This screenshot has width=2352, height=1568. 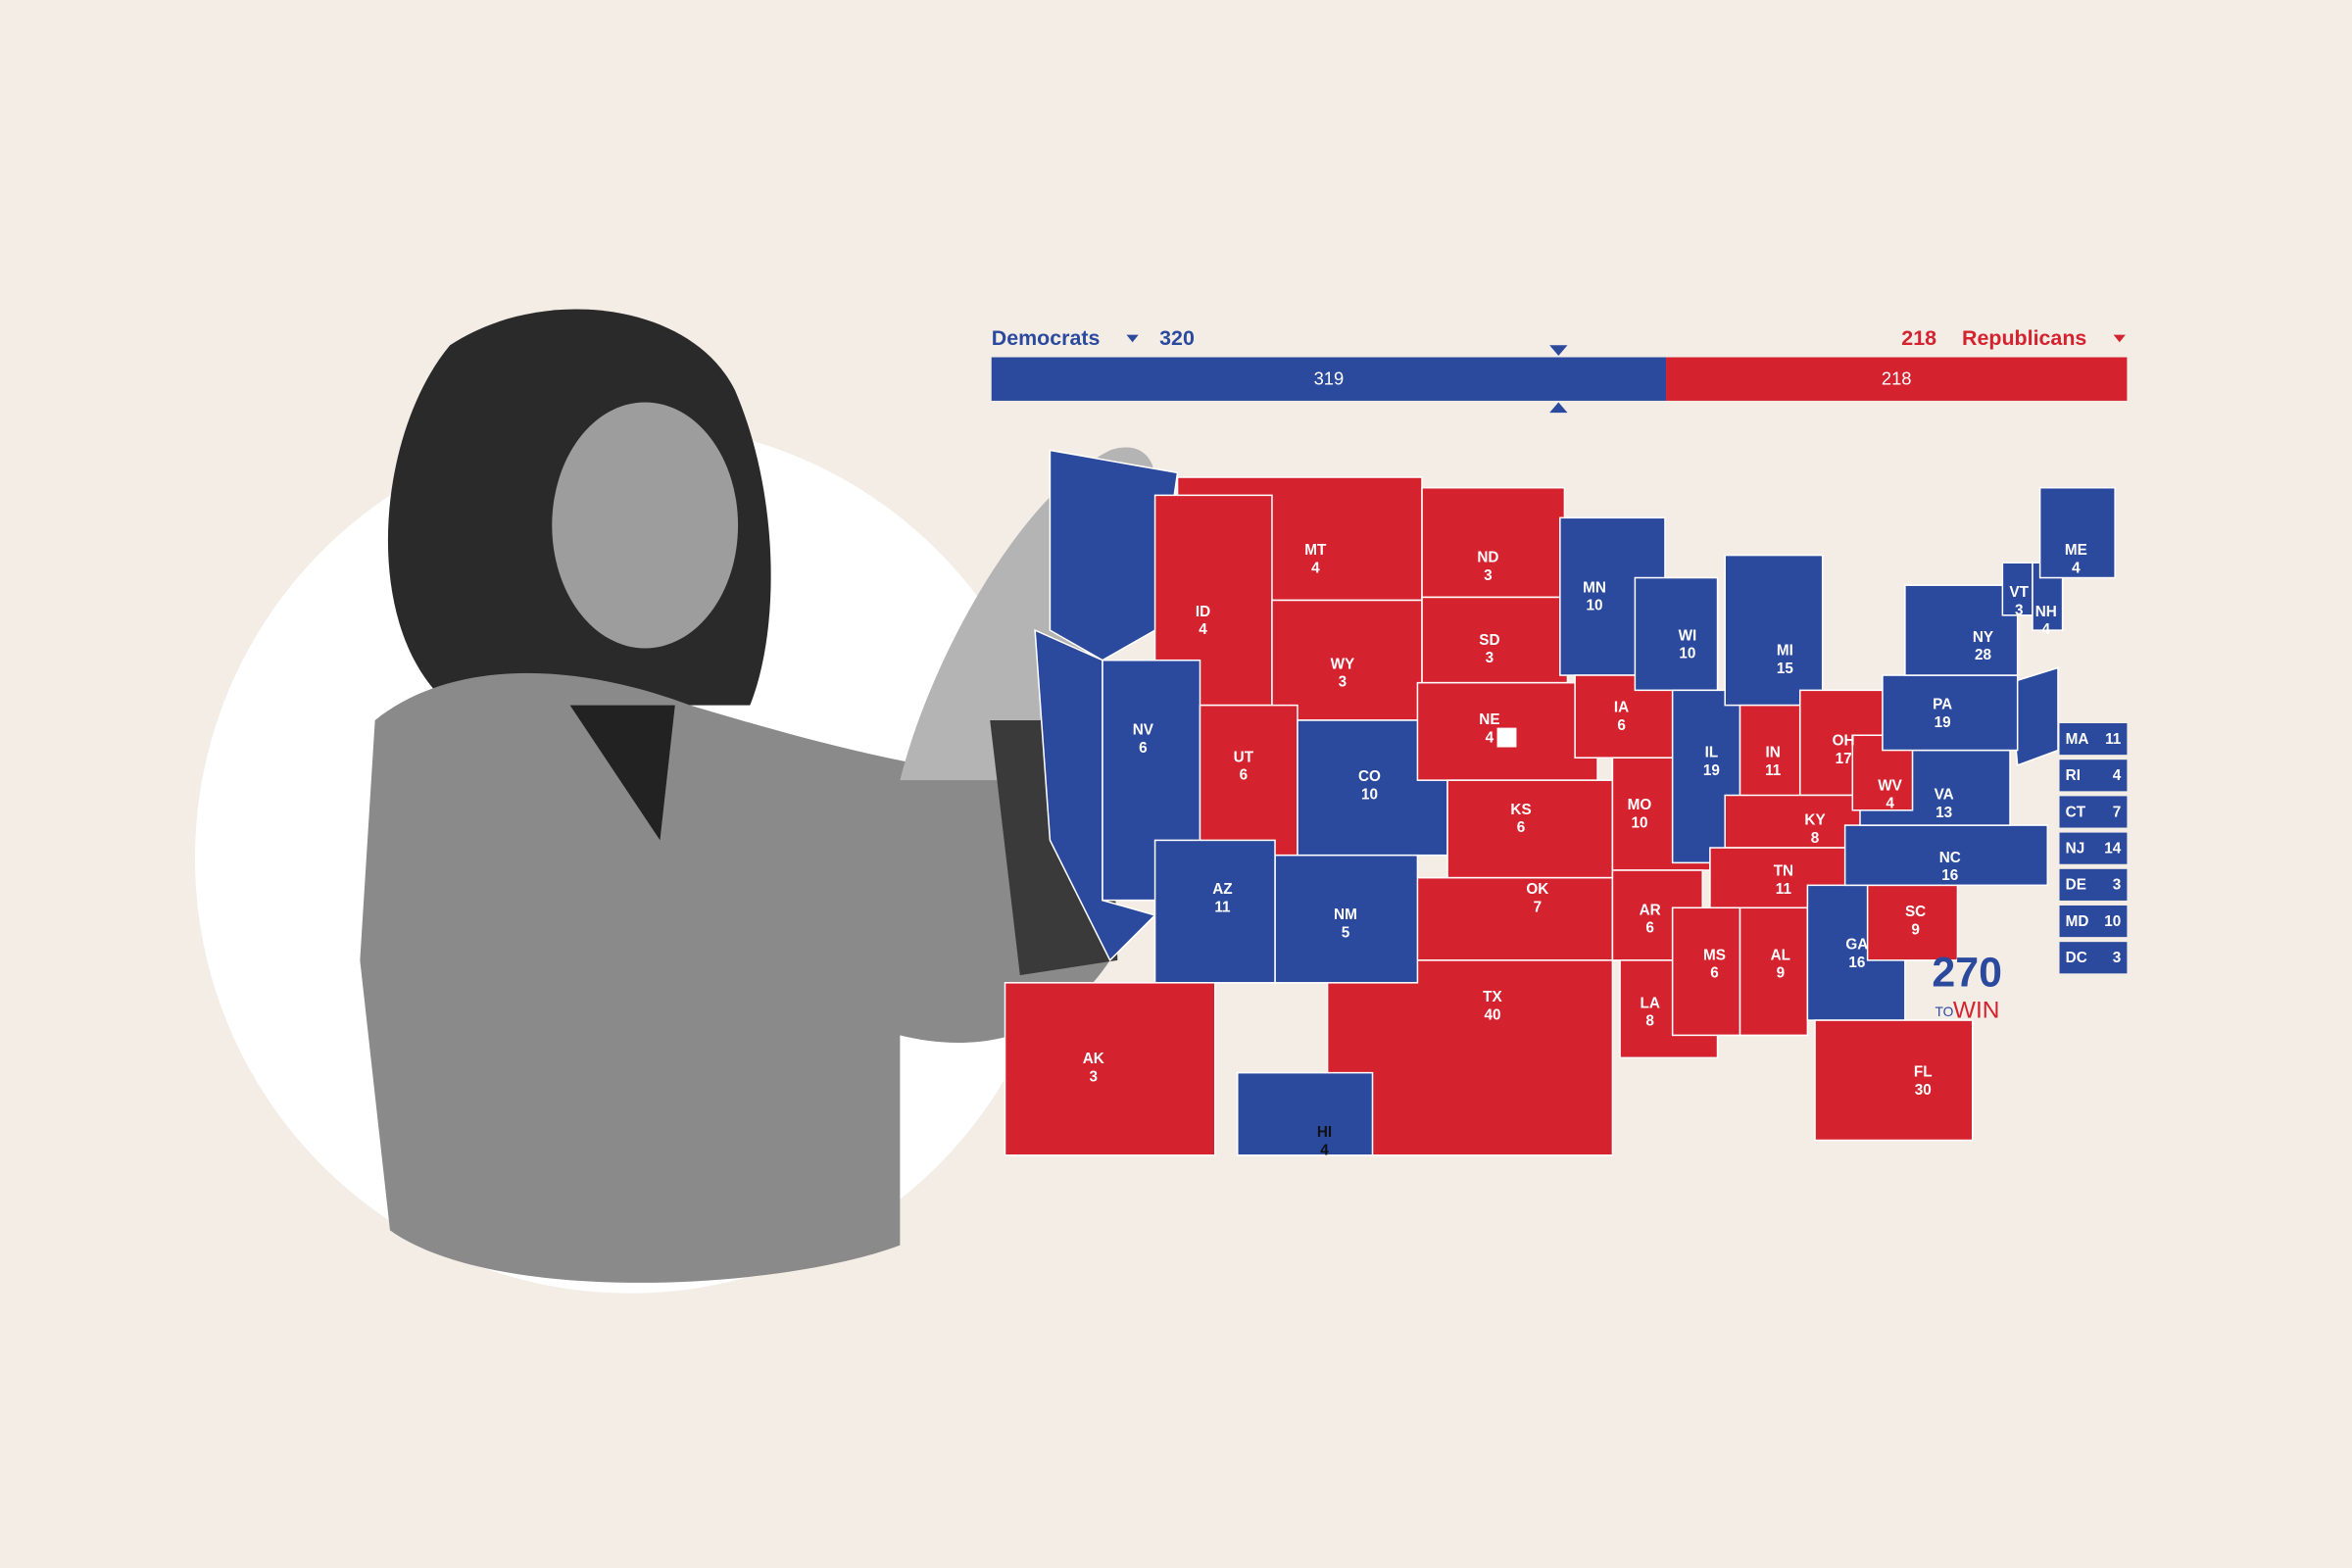 What do you see at coordinates (1949, 875) in the screenshot?
I see `state-votes: 16` at bounding box center [1949, 875].